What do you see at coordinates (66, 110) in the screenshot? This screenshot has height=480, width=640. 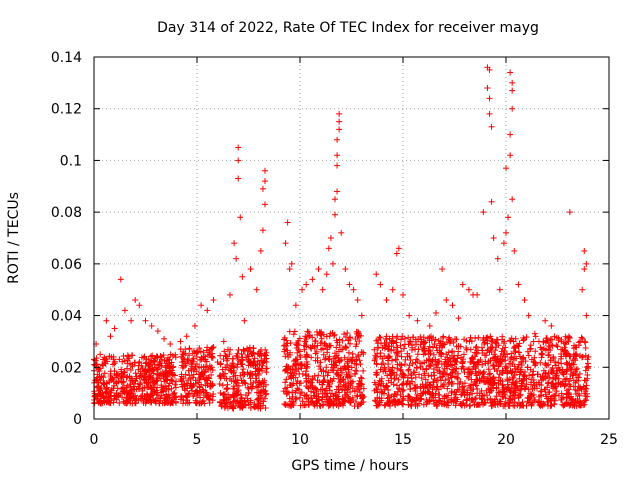 I see `y-tick-label: 0.12` at bounding box center [66, 110].